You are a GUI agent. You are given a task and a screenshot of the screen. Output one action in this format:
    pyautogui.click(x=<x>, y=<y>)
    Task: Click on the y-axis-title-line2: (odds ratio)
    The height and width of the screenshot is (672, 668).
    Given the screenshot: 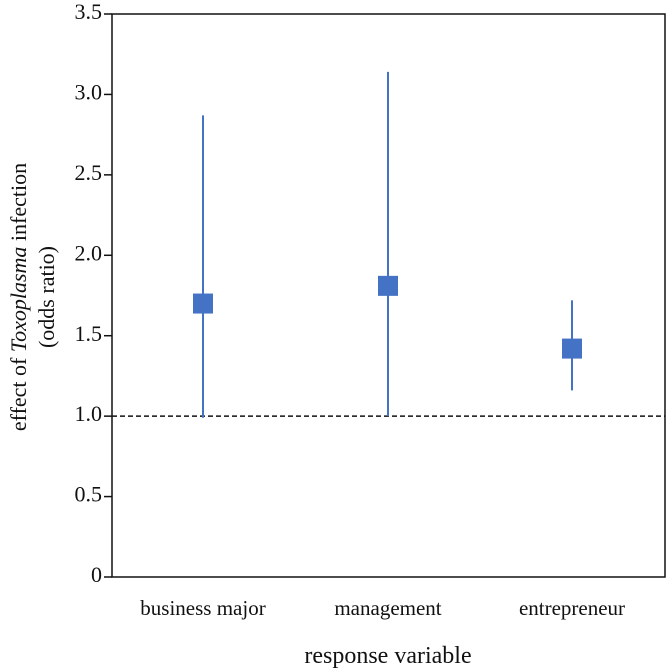 What is the action you would take?
    pyautogui.click(x=46, y=297)
    